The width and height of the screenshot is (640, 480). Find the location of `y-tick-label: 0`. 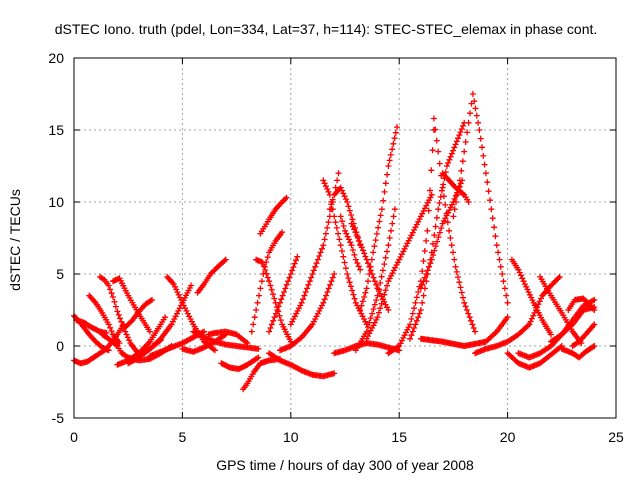

y-tick-label: 0 is located at coordinates (60, 346).